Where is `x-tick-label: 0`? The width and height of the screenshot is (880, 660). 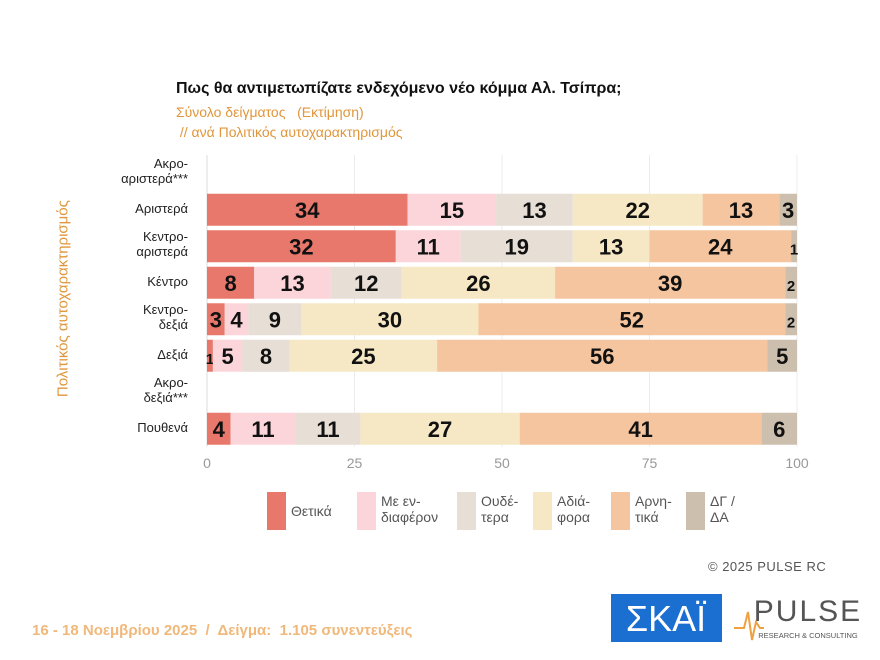
x-tick-label: 0 is located at coordinates (207, 463).